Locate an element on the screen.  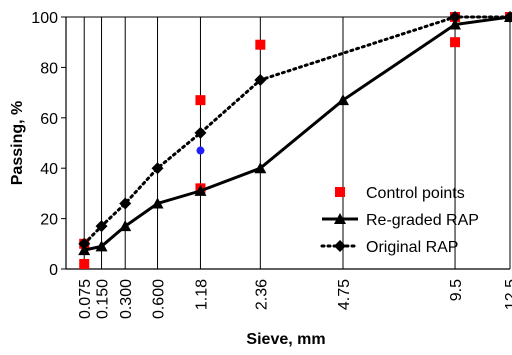
legend-label: Re-graded RAP is located at coordinates (422, 220).